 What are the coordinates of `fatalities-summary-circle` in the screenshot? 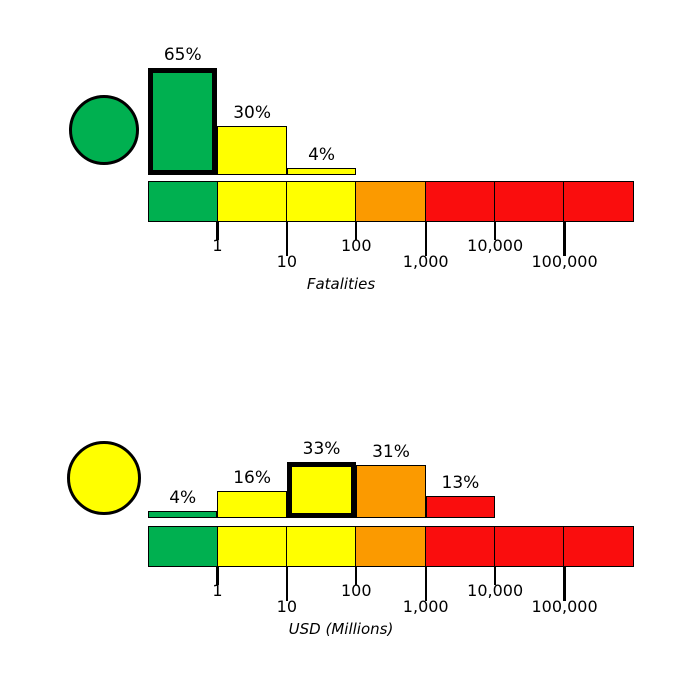 It's located at (104, 130).